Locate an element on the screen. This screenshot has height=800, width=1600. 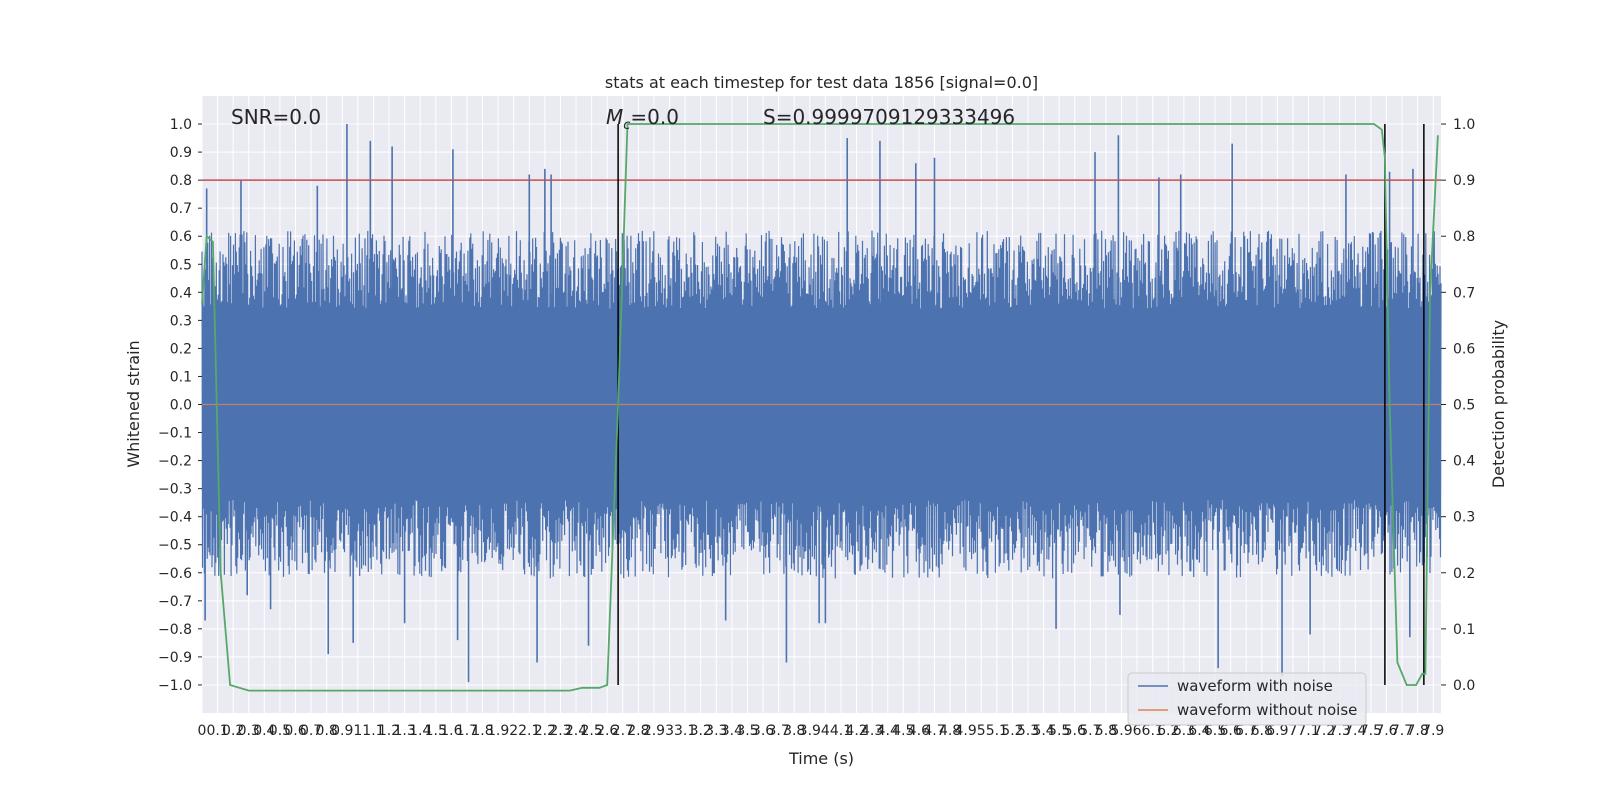
x-tick-label: 1.9 is located at coordinates (498, 731).